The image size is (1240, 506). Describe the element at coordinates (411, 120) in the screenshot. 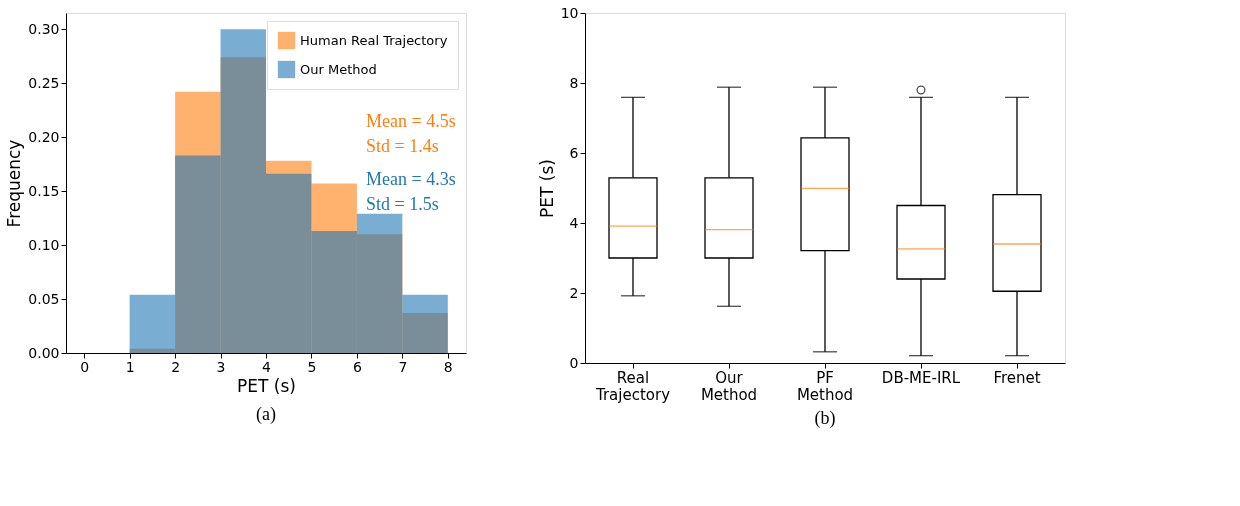

I see `annotation: Mean = 4.5s` at that location.